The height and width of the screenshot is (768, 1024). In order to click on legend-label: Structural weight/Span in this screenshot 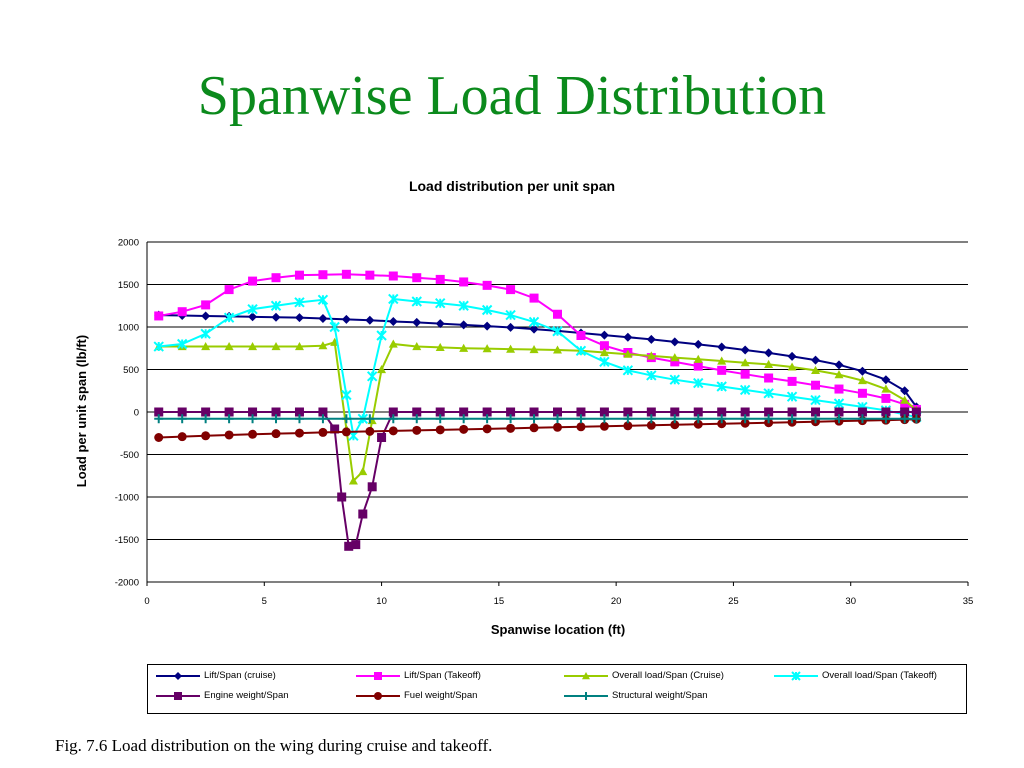, I will do `click(660, 695)`.